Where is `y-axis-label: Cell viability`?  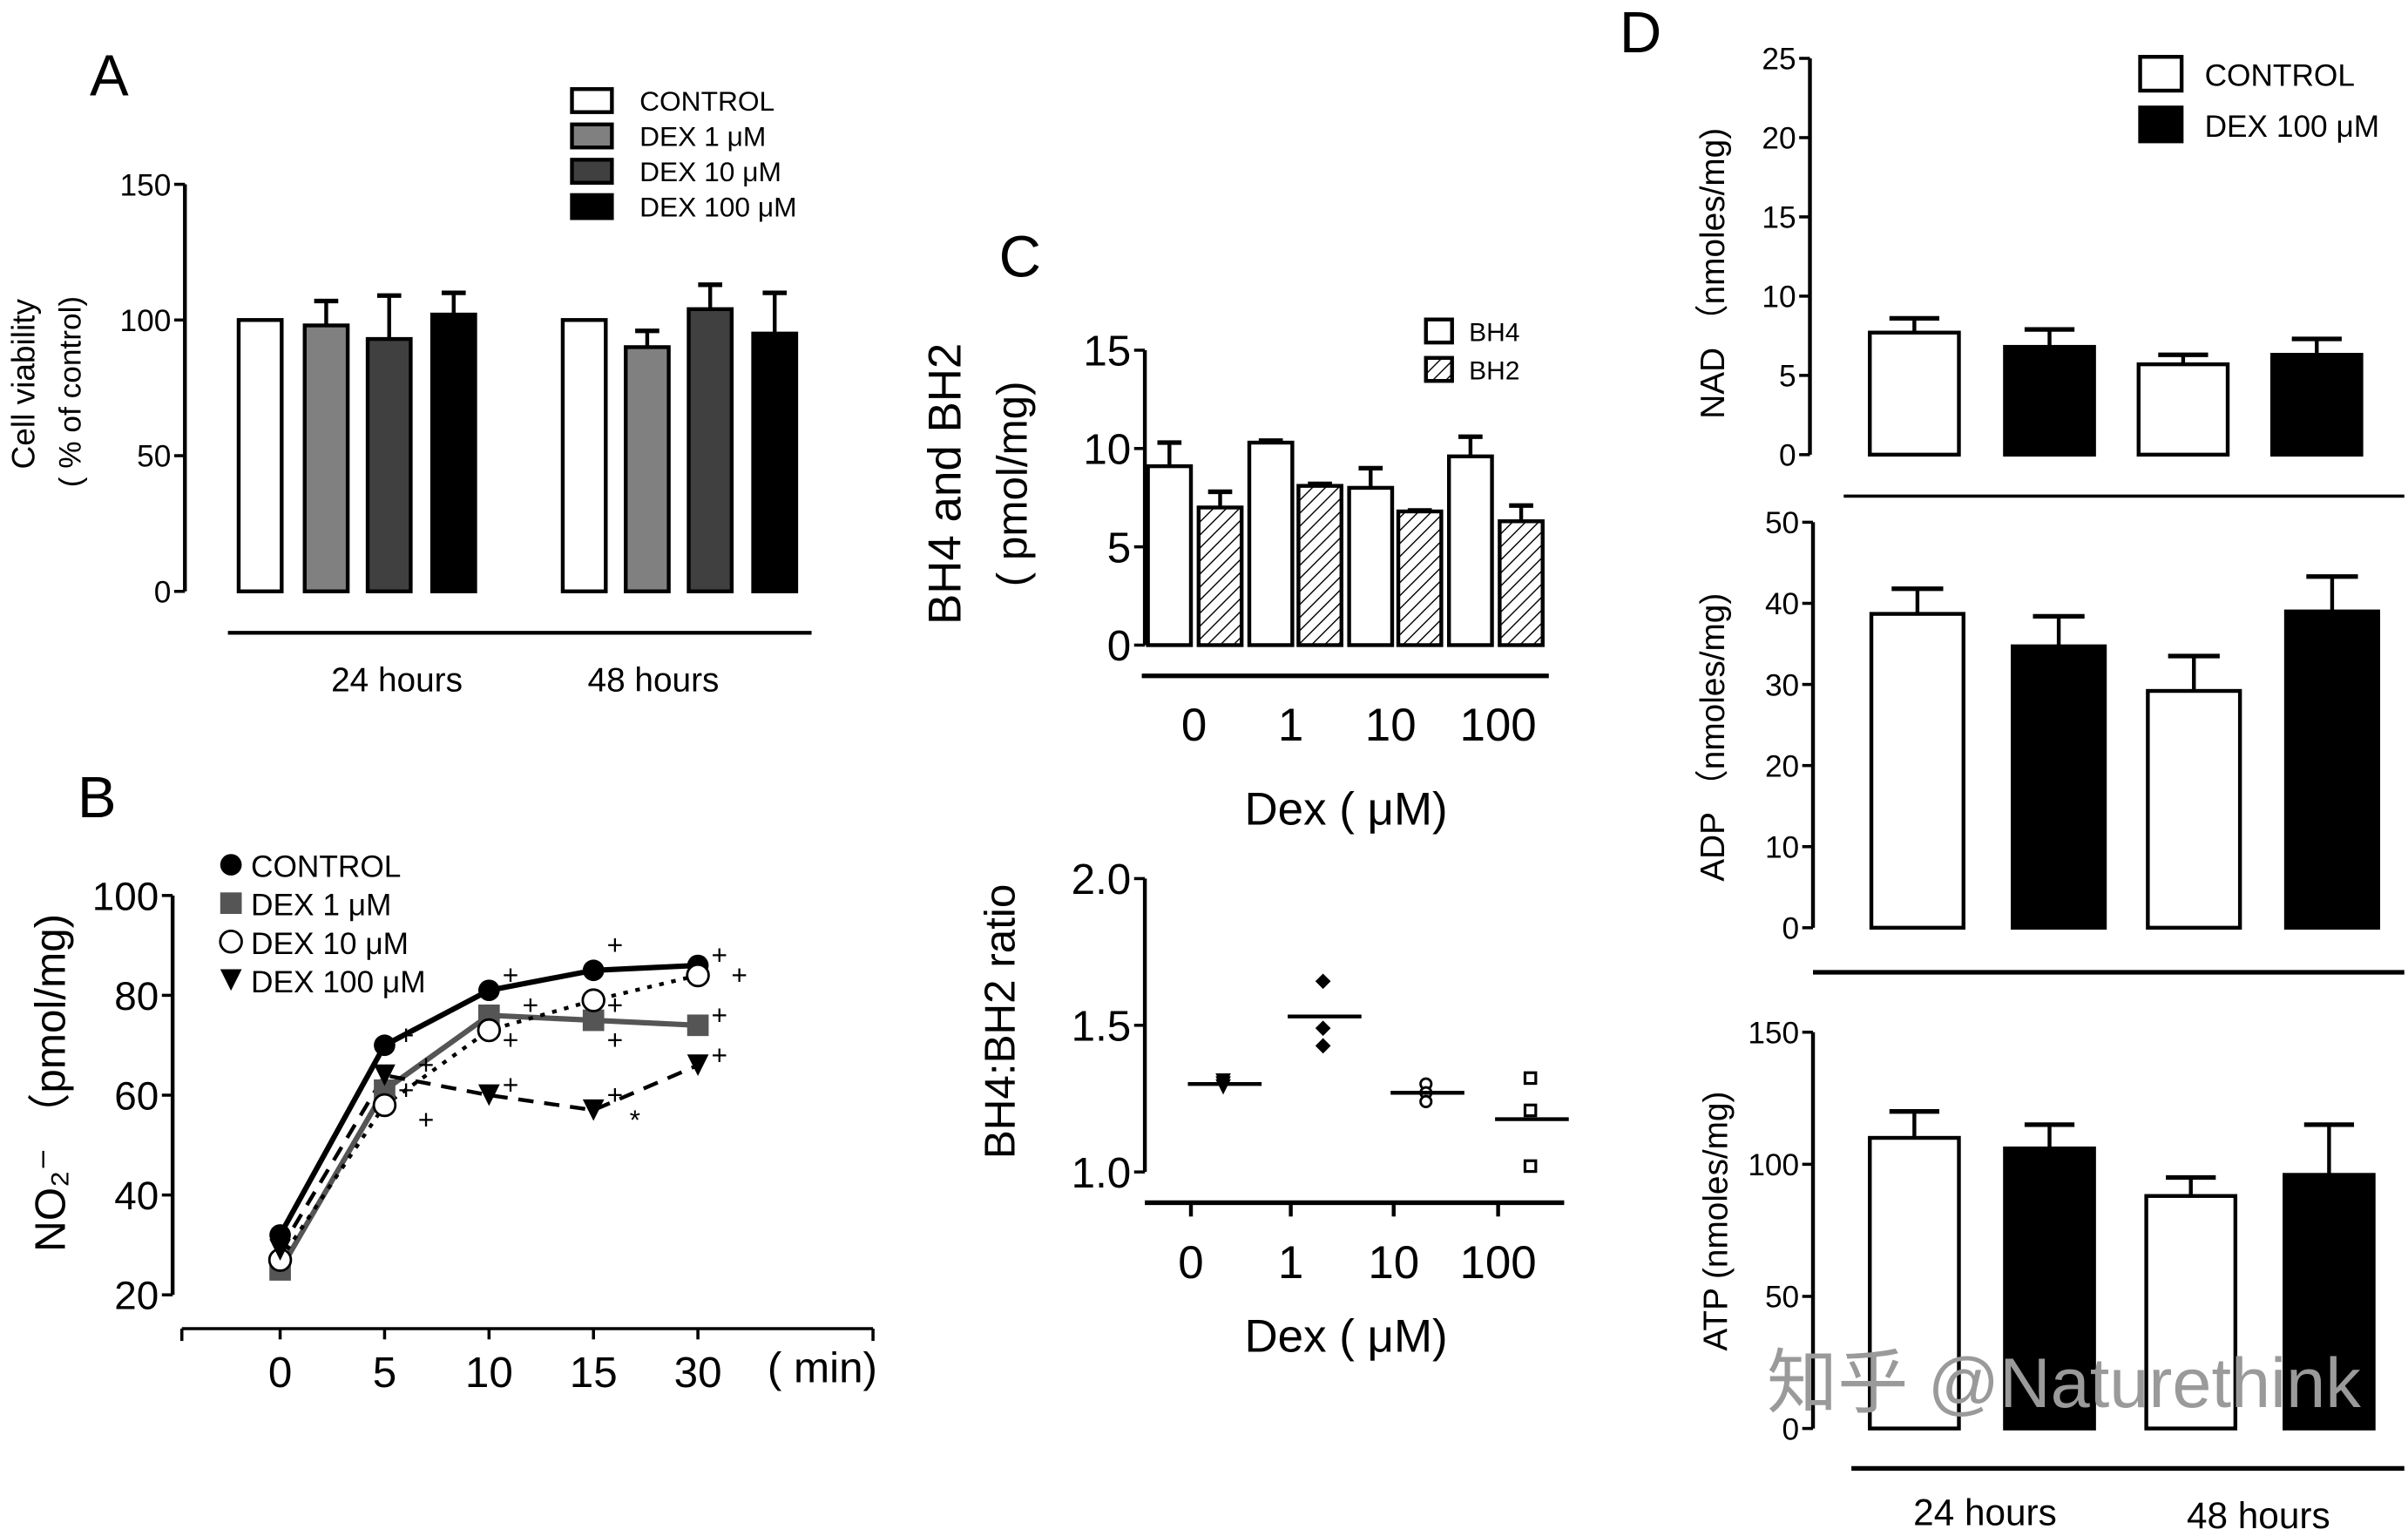
y-axis-label: Cell viability is located at coordinates (22, 384).